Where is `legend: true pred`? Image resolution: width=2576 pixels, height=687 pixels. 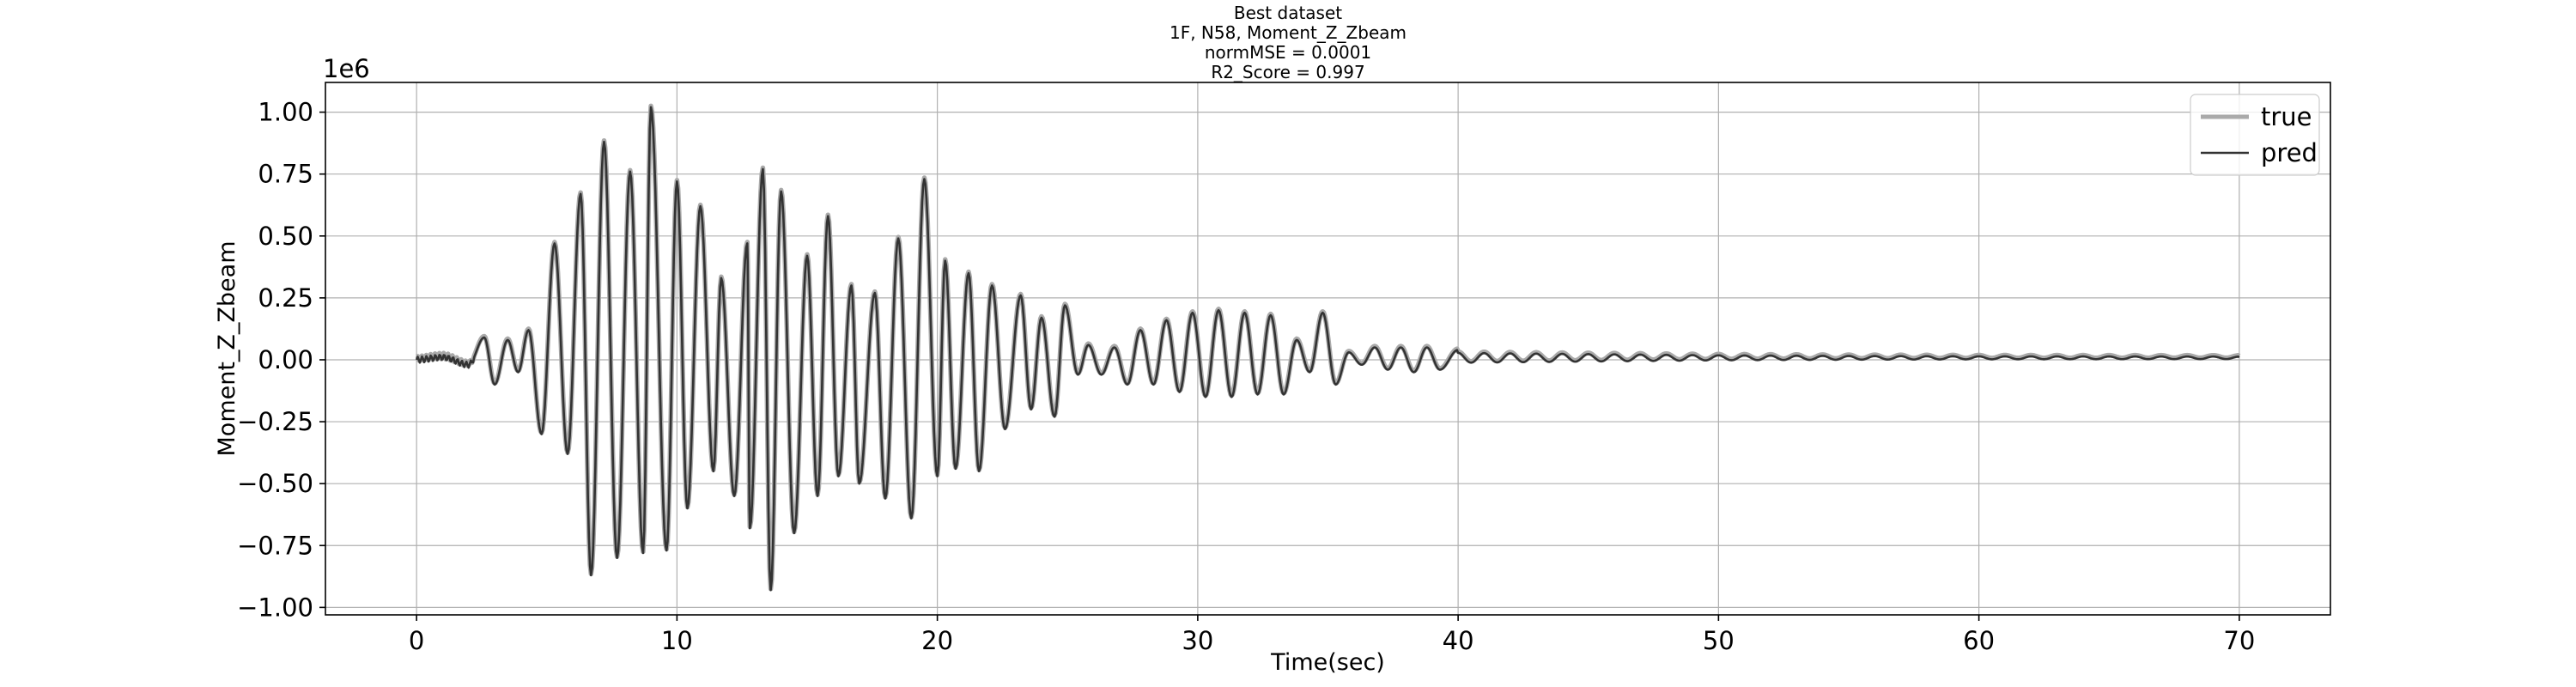
legend: true pred is located at coordinates (2255, 135).